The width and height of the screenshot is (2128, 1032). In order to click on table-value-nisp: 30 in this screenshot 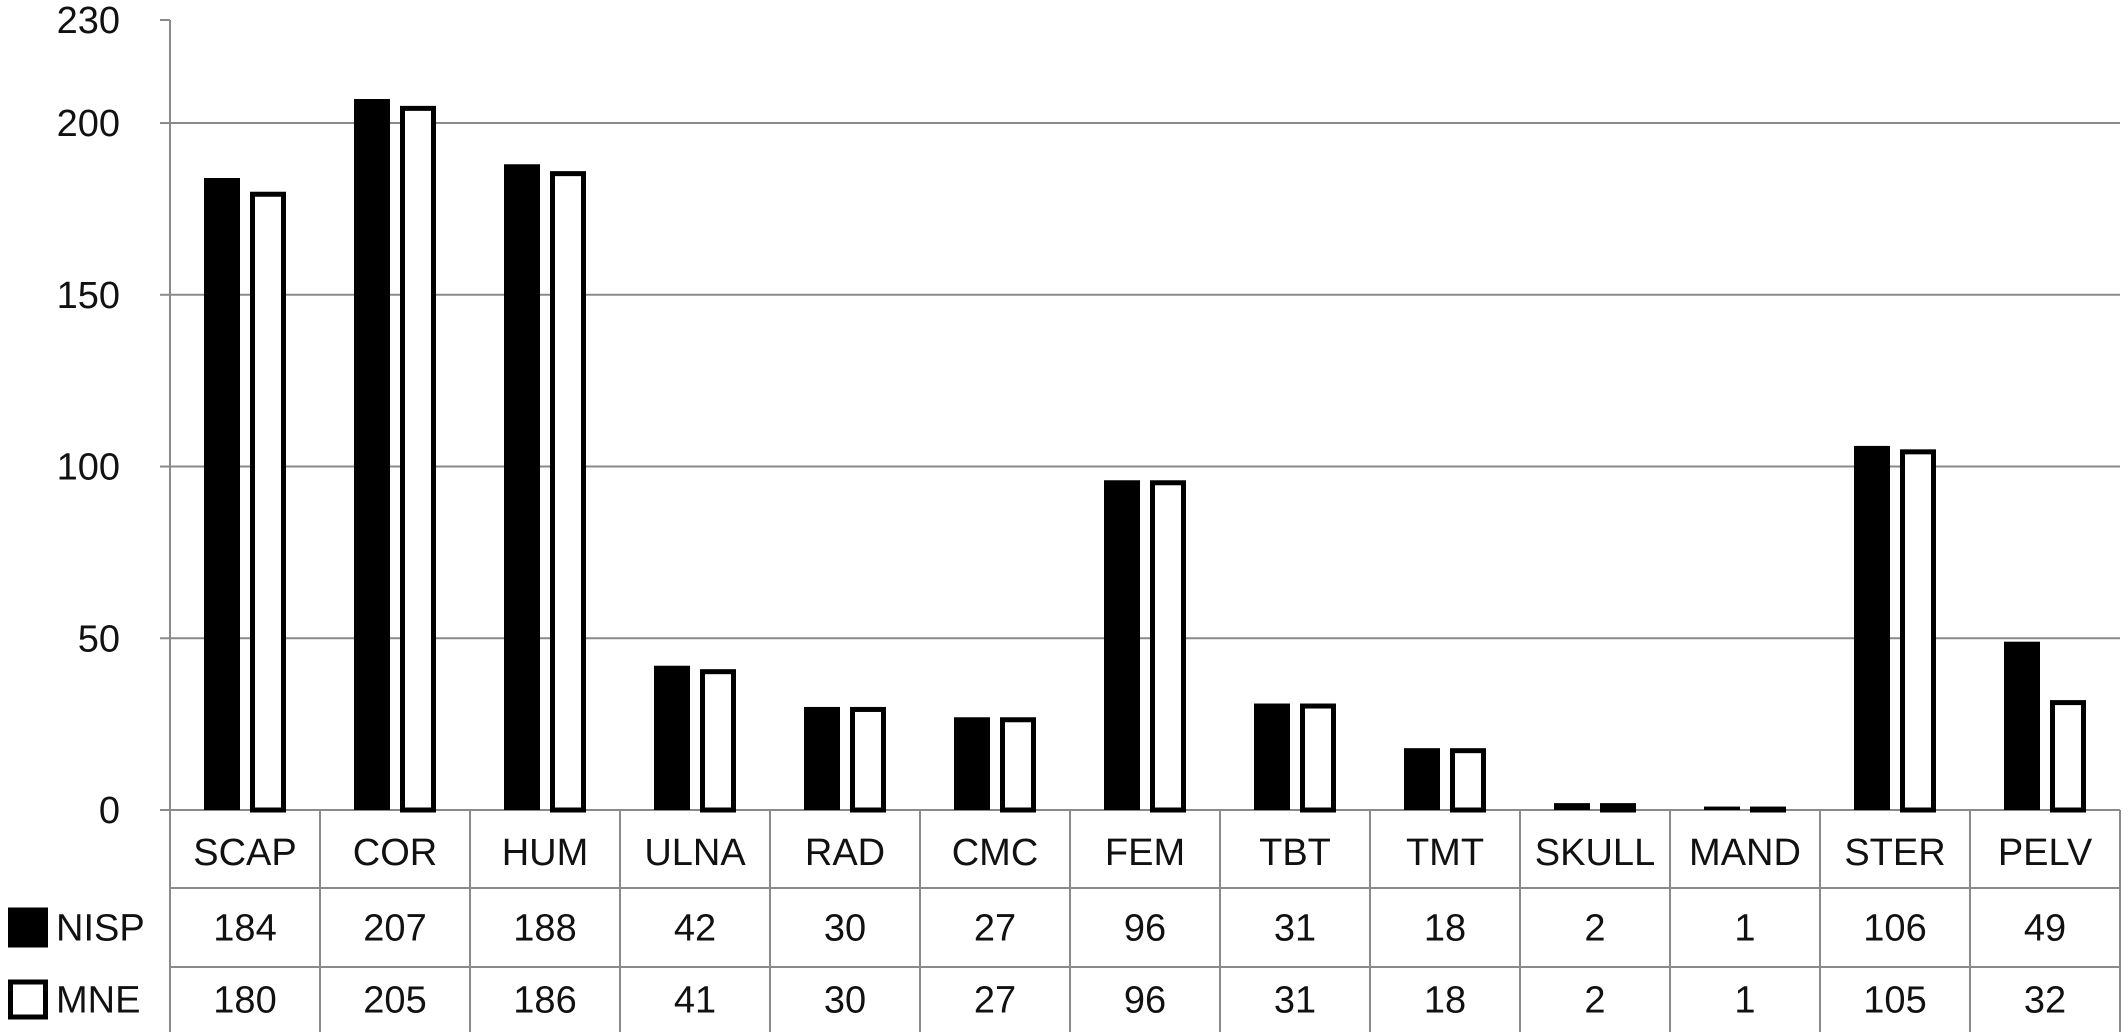, I will do `click(845, 929)`.